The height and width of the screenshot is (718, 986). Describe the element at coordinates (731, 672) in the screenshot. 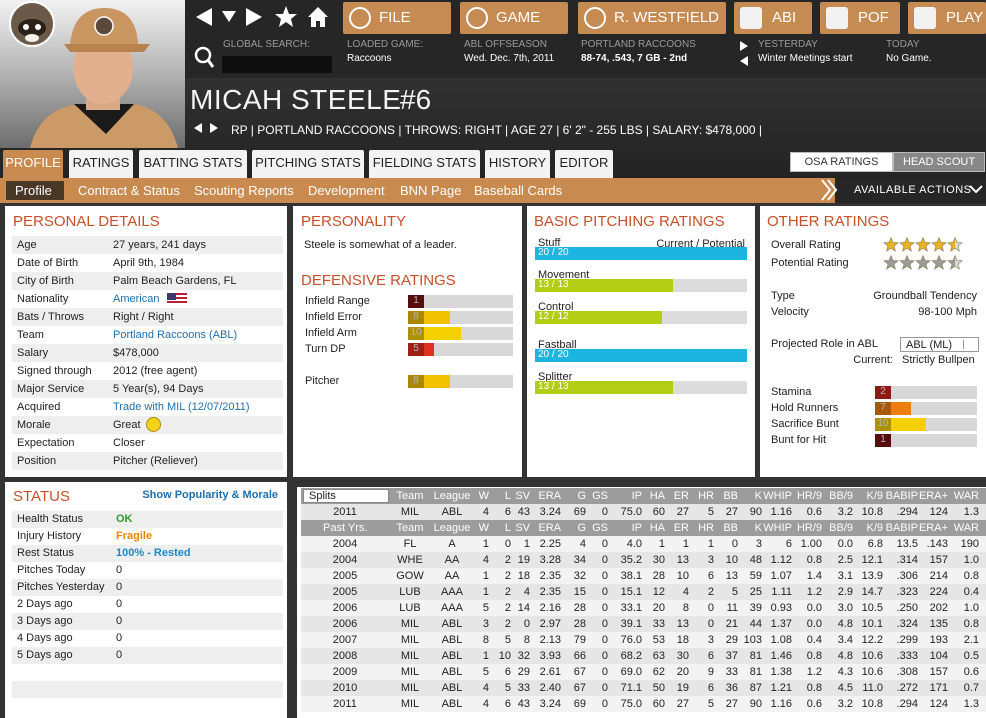

I see `stat-cell: 33` at that location.